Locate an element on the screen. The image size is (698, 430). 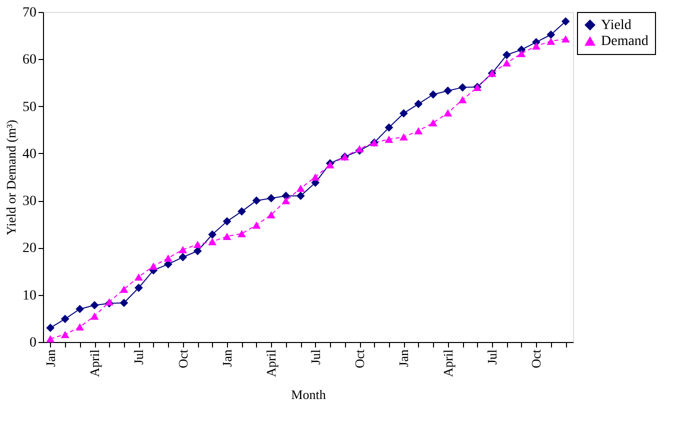
y-tick-label: 0 is located at coordinates (33, 343).